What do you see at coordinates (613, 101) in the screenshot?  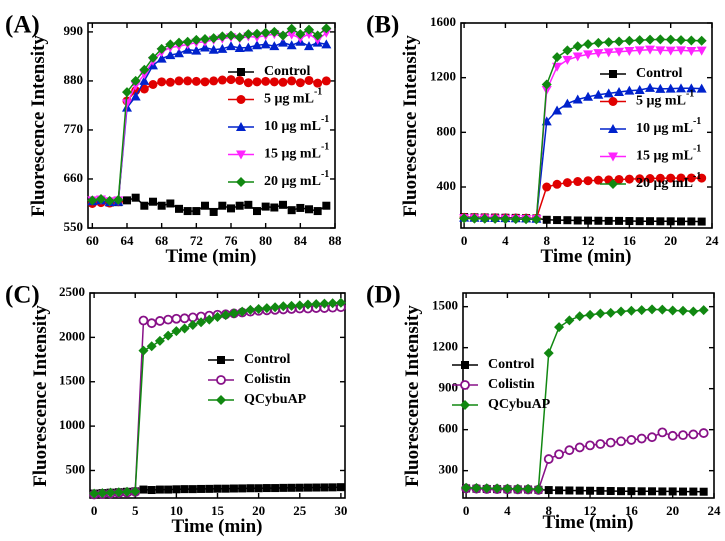 I see `panel-2-legend-marker` at bounding box center [613, 101].